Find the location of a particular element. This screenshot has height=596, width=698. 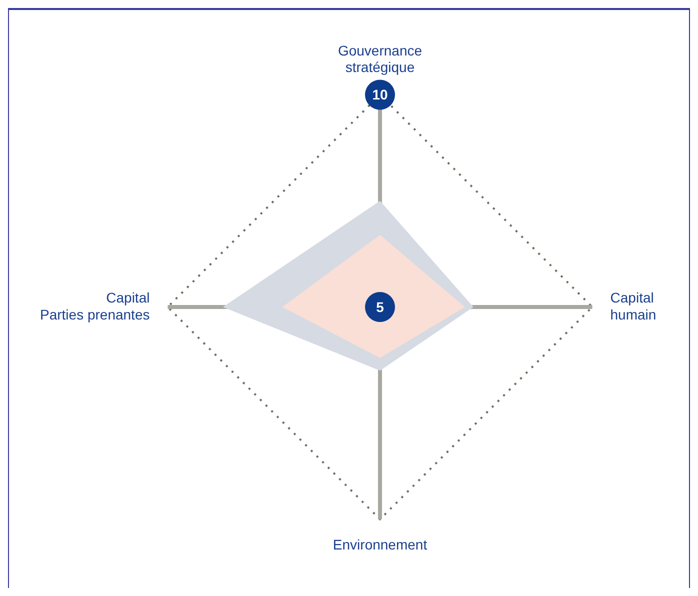

spoke-label: Gouvernance stratégique is located at coordinates (380, 59).